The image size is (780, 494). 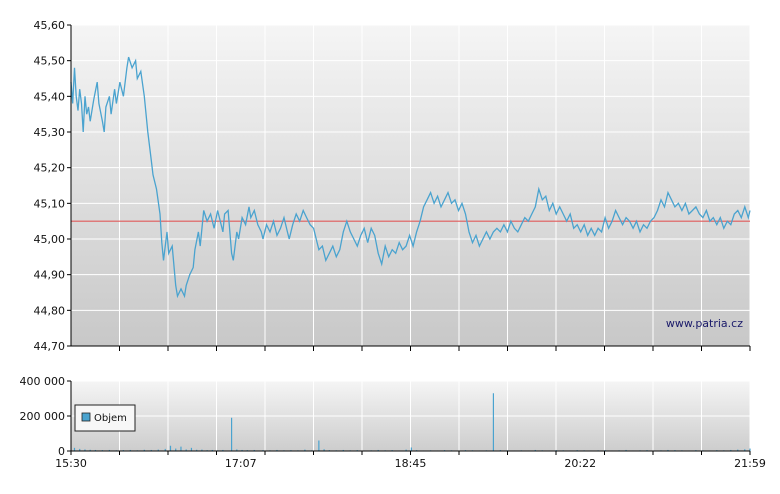 I want to click on price-y-tick-label: 45,20, so click(x=50, y=168).